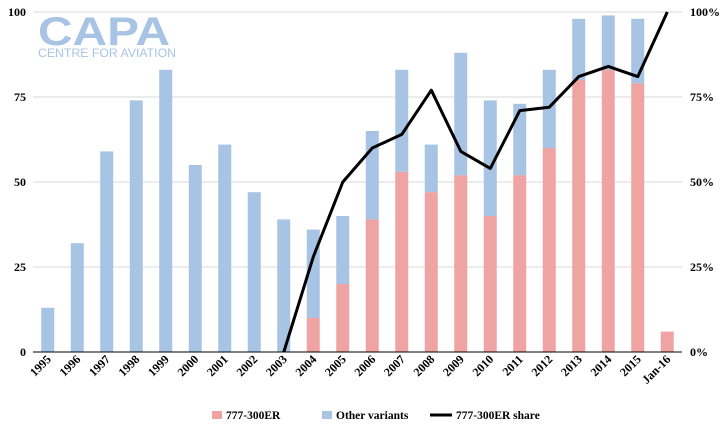  Describe the element at coordinates (327, 415) in the screenshot. I see `legend-swatch-other-variants` at that location.